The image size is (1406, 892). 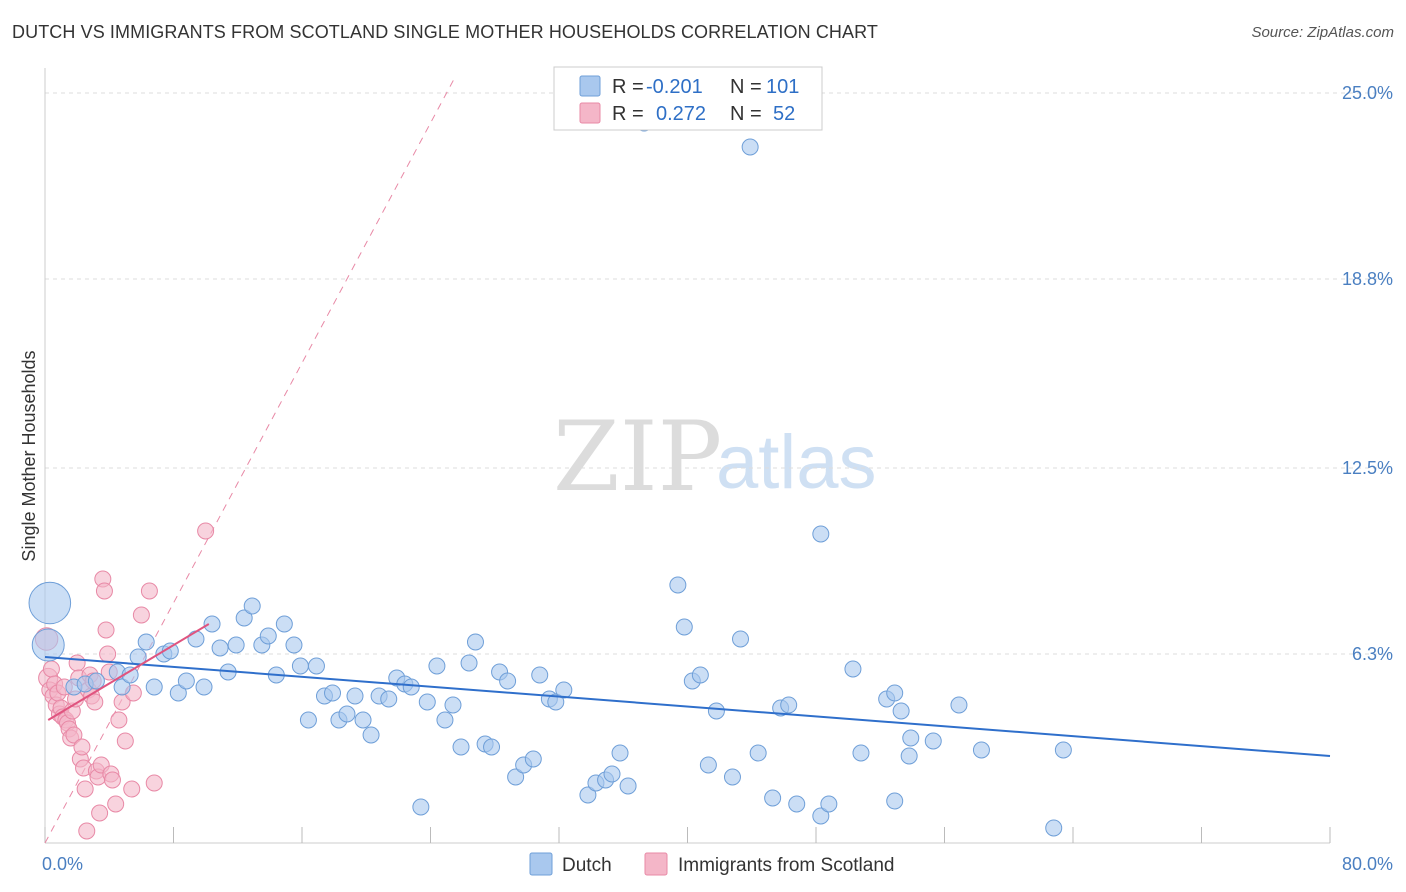 I want to click on trend-lines, so click(x=687, y=690).